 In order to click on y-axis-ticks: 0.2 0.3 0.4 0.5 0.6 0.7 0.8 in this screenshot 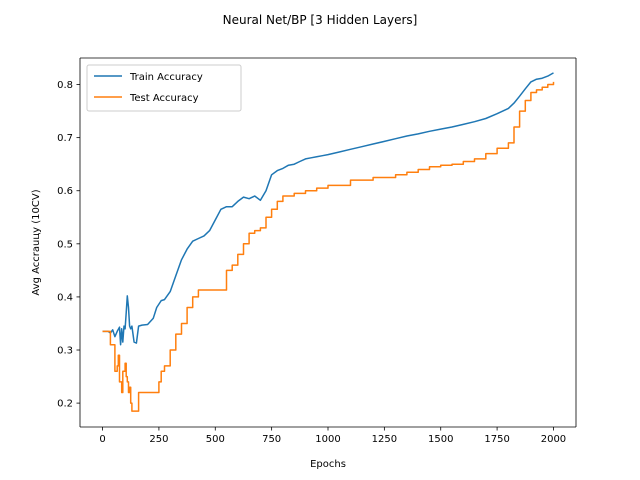, I will do `click(68, 245)`.